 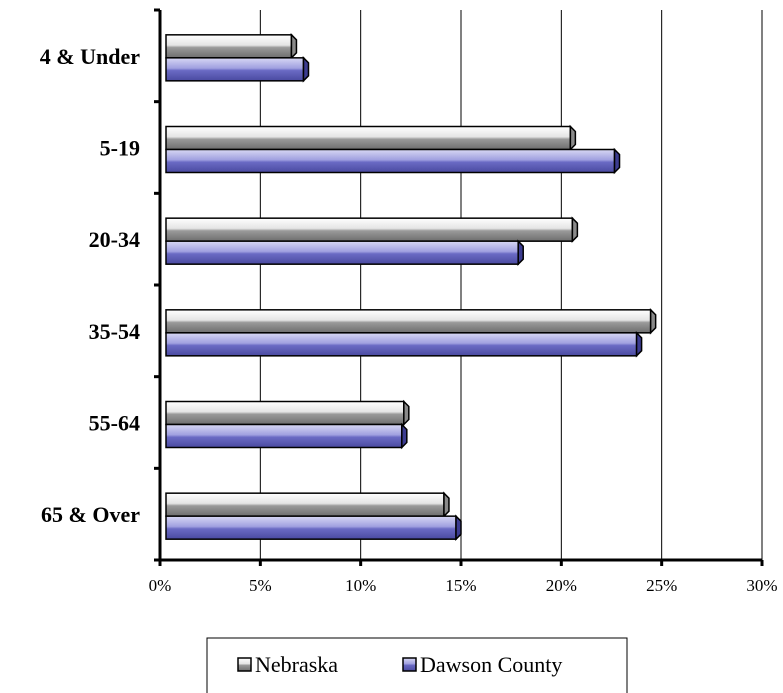 I want to click on category-label: 4 & Under, so click(x=90, y=56).